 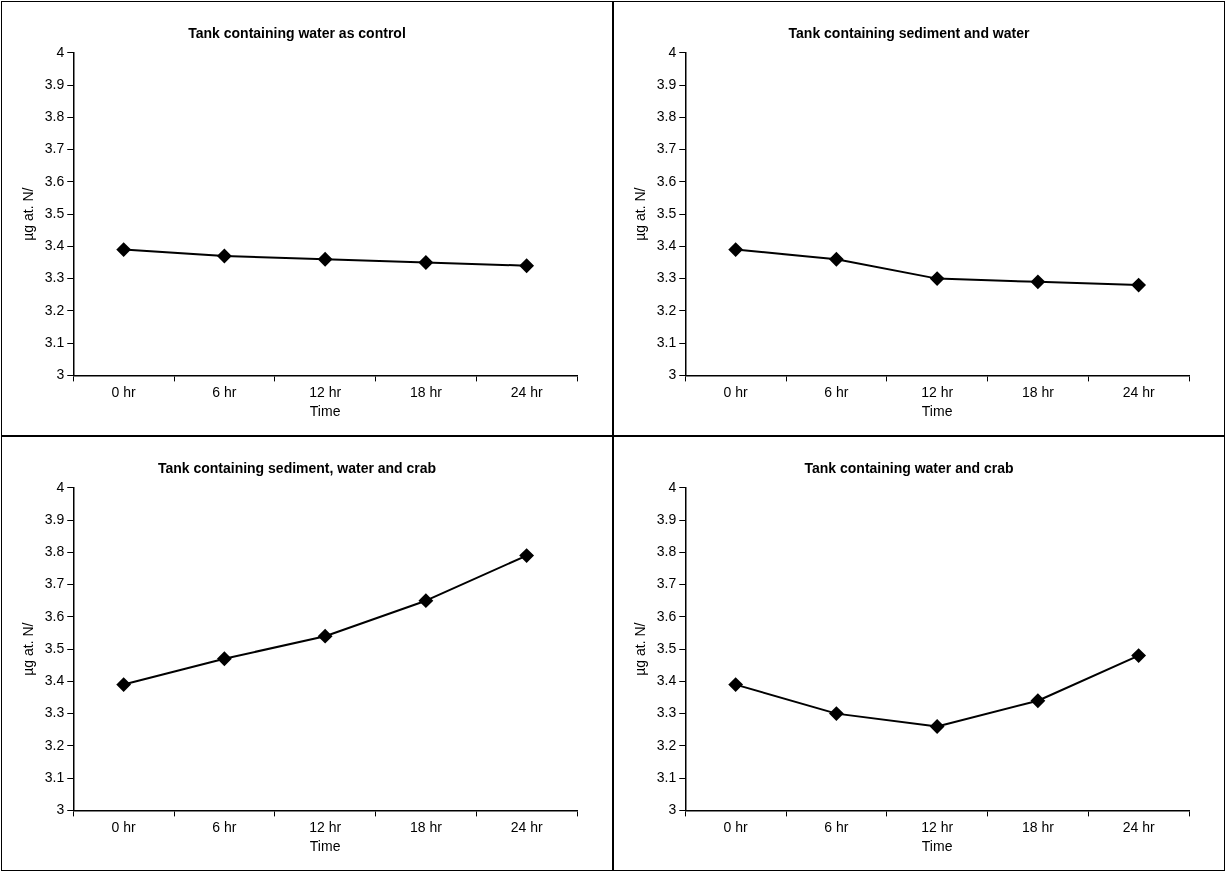 I want to click on chart-title: Tank containing sediment and water, so click(x=909, y=33).